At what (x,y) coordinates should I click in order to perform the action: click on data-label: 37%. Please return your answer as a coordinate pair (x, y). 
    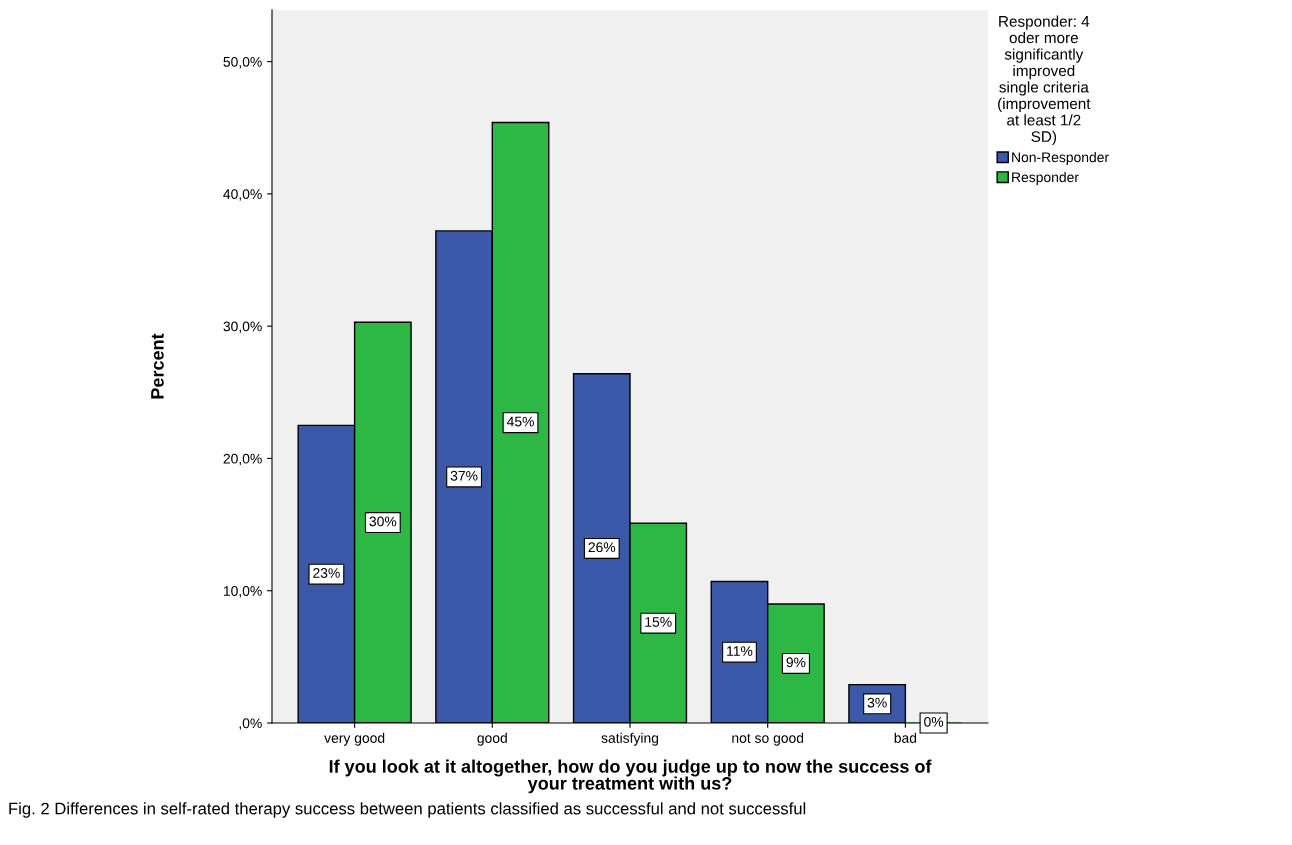
    Looking at the image, I should click on (464, 475).